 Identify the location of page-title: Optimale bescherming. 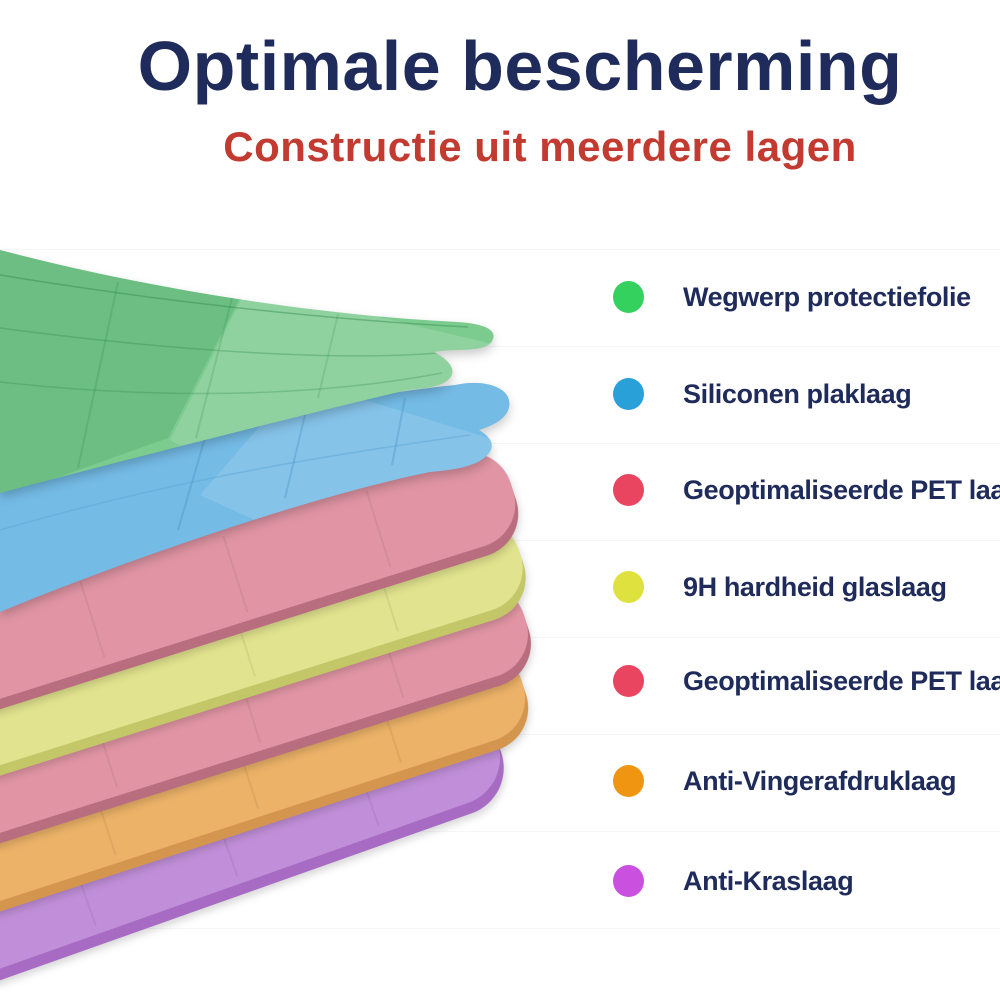
(520, 66).